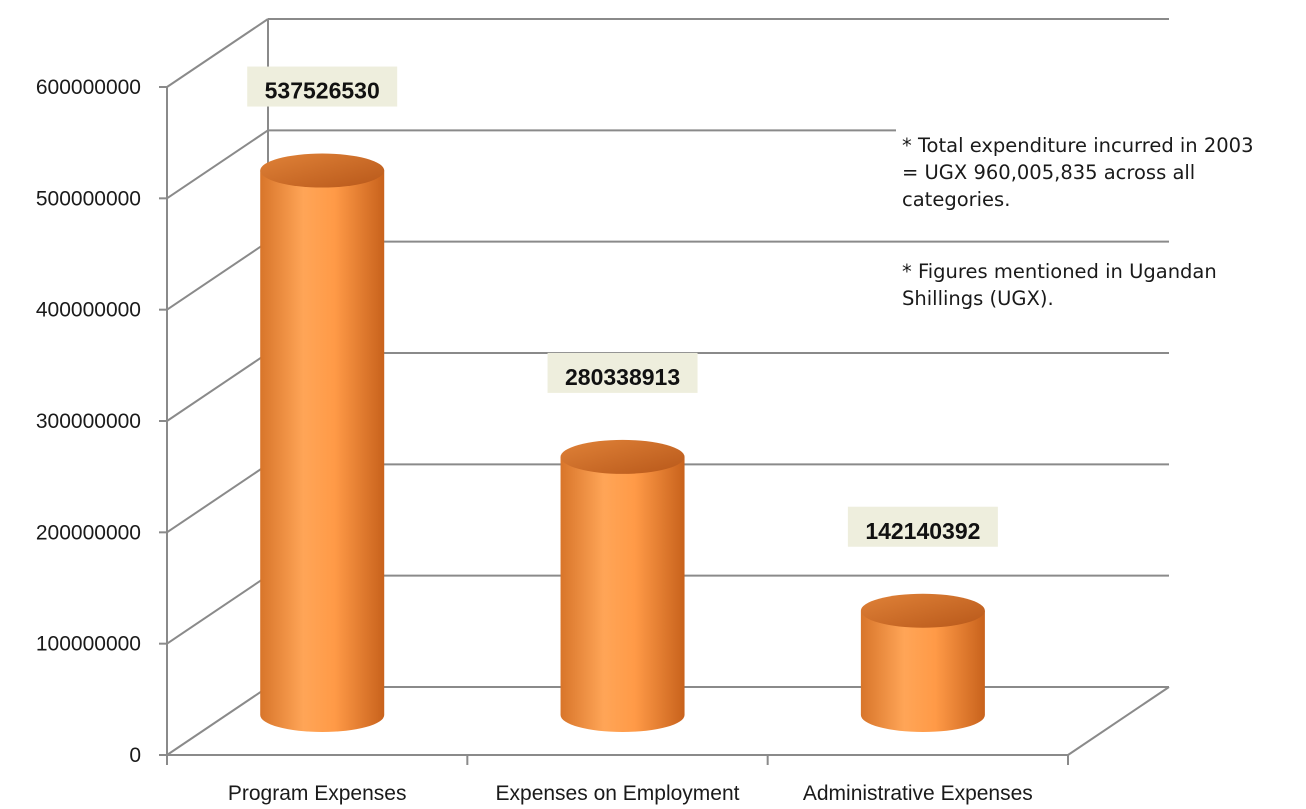 Image resolution: width=1306 pixels, height=809 pixels. I want to click on y-tick-label: 600000000, so click(88, 87).